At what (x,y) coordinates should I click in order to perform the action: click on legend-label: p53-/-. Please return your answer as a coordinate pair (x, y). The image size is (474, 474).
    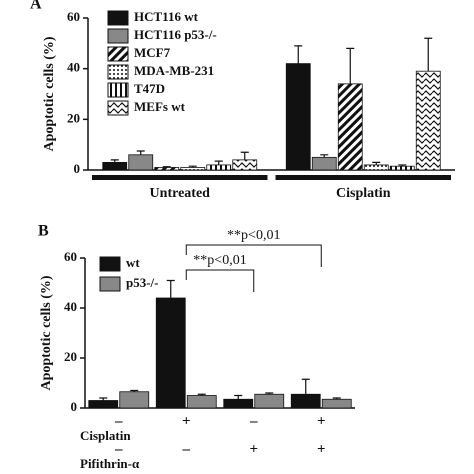
    Looking at the image, I should click on (142, 282).